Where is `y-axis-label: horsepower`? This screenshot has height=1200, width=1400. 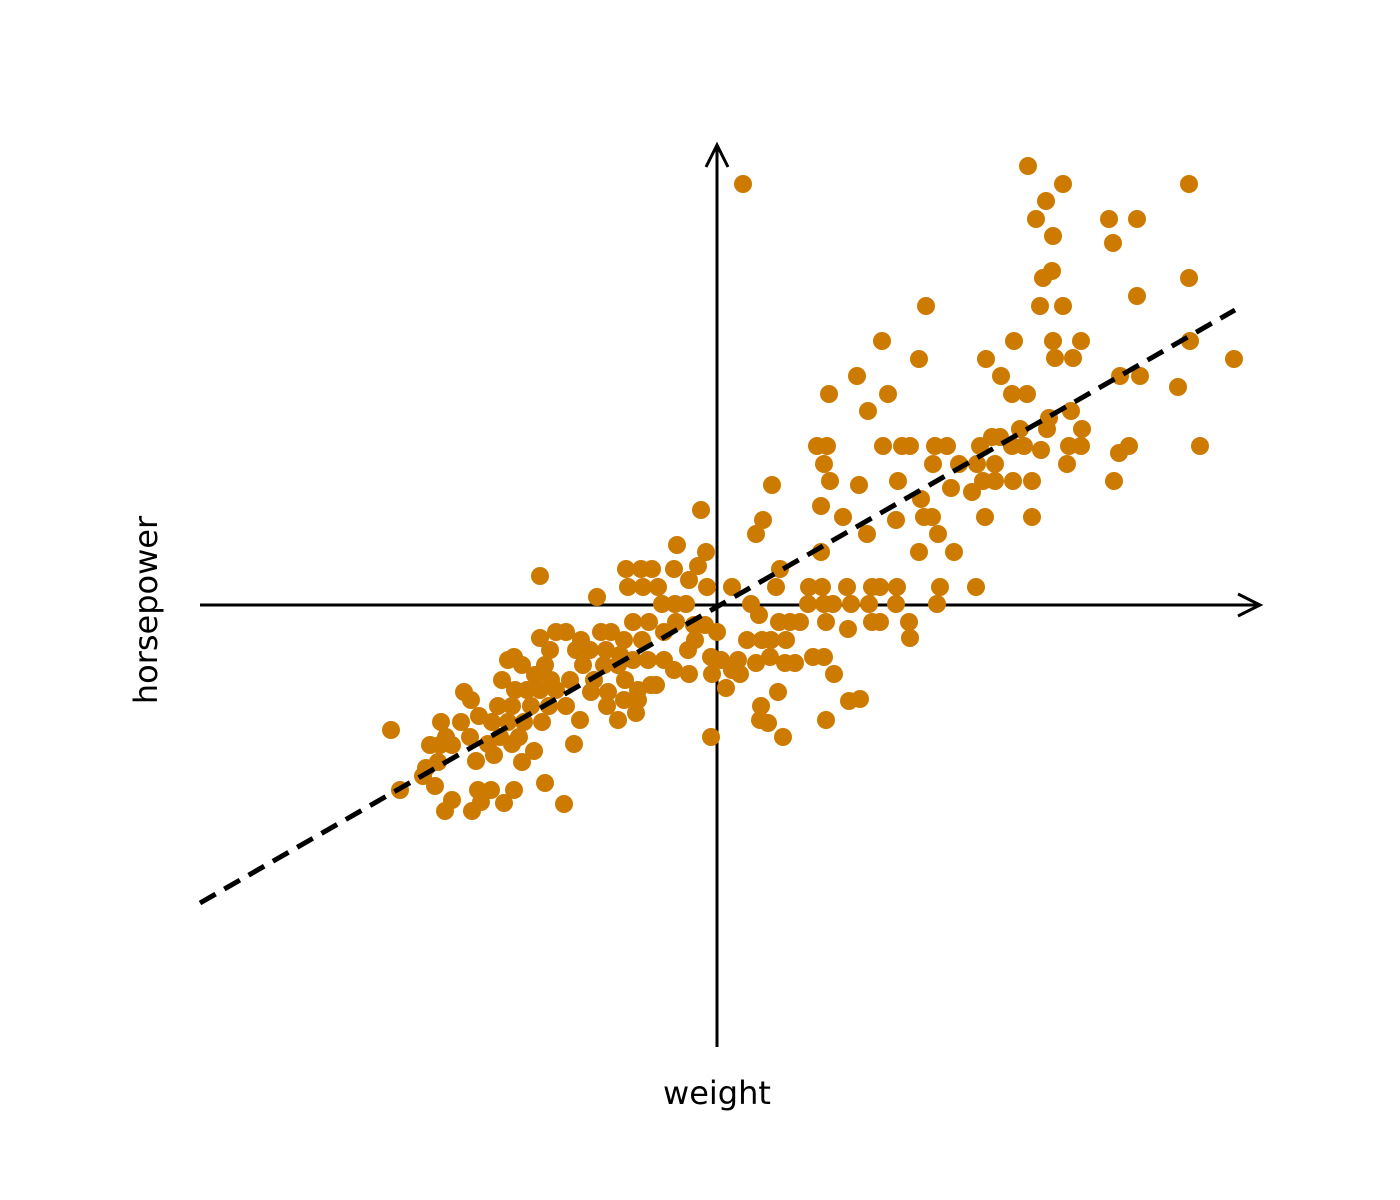 y-axis-label: horsepower is located at coordinates (146, 609).